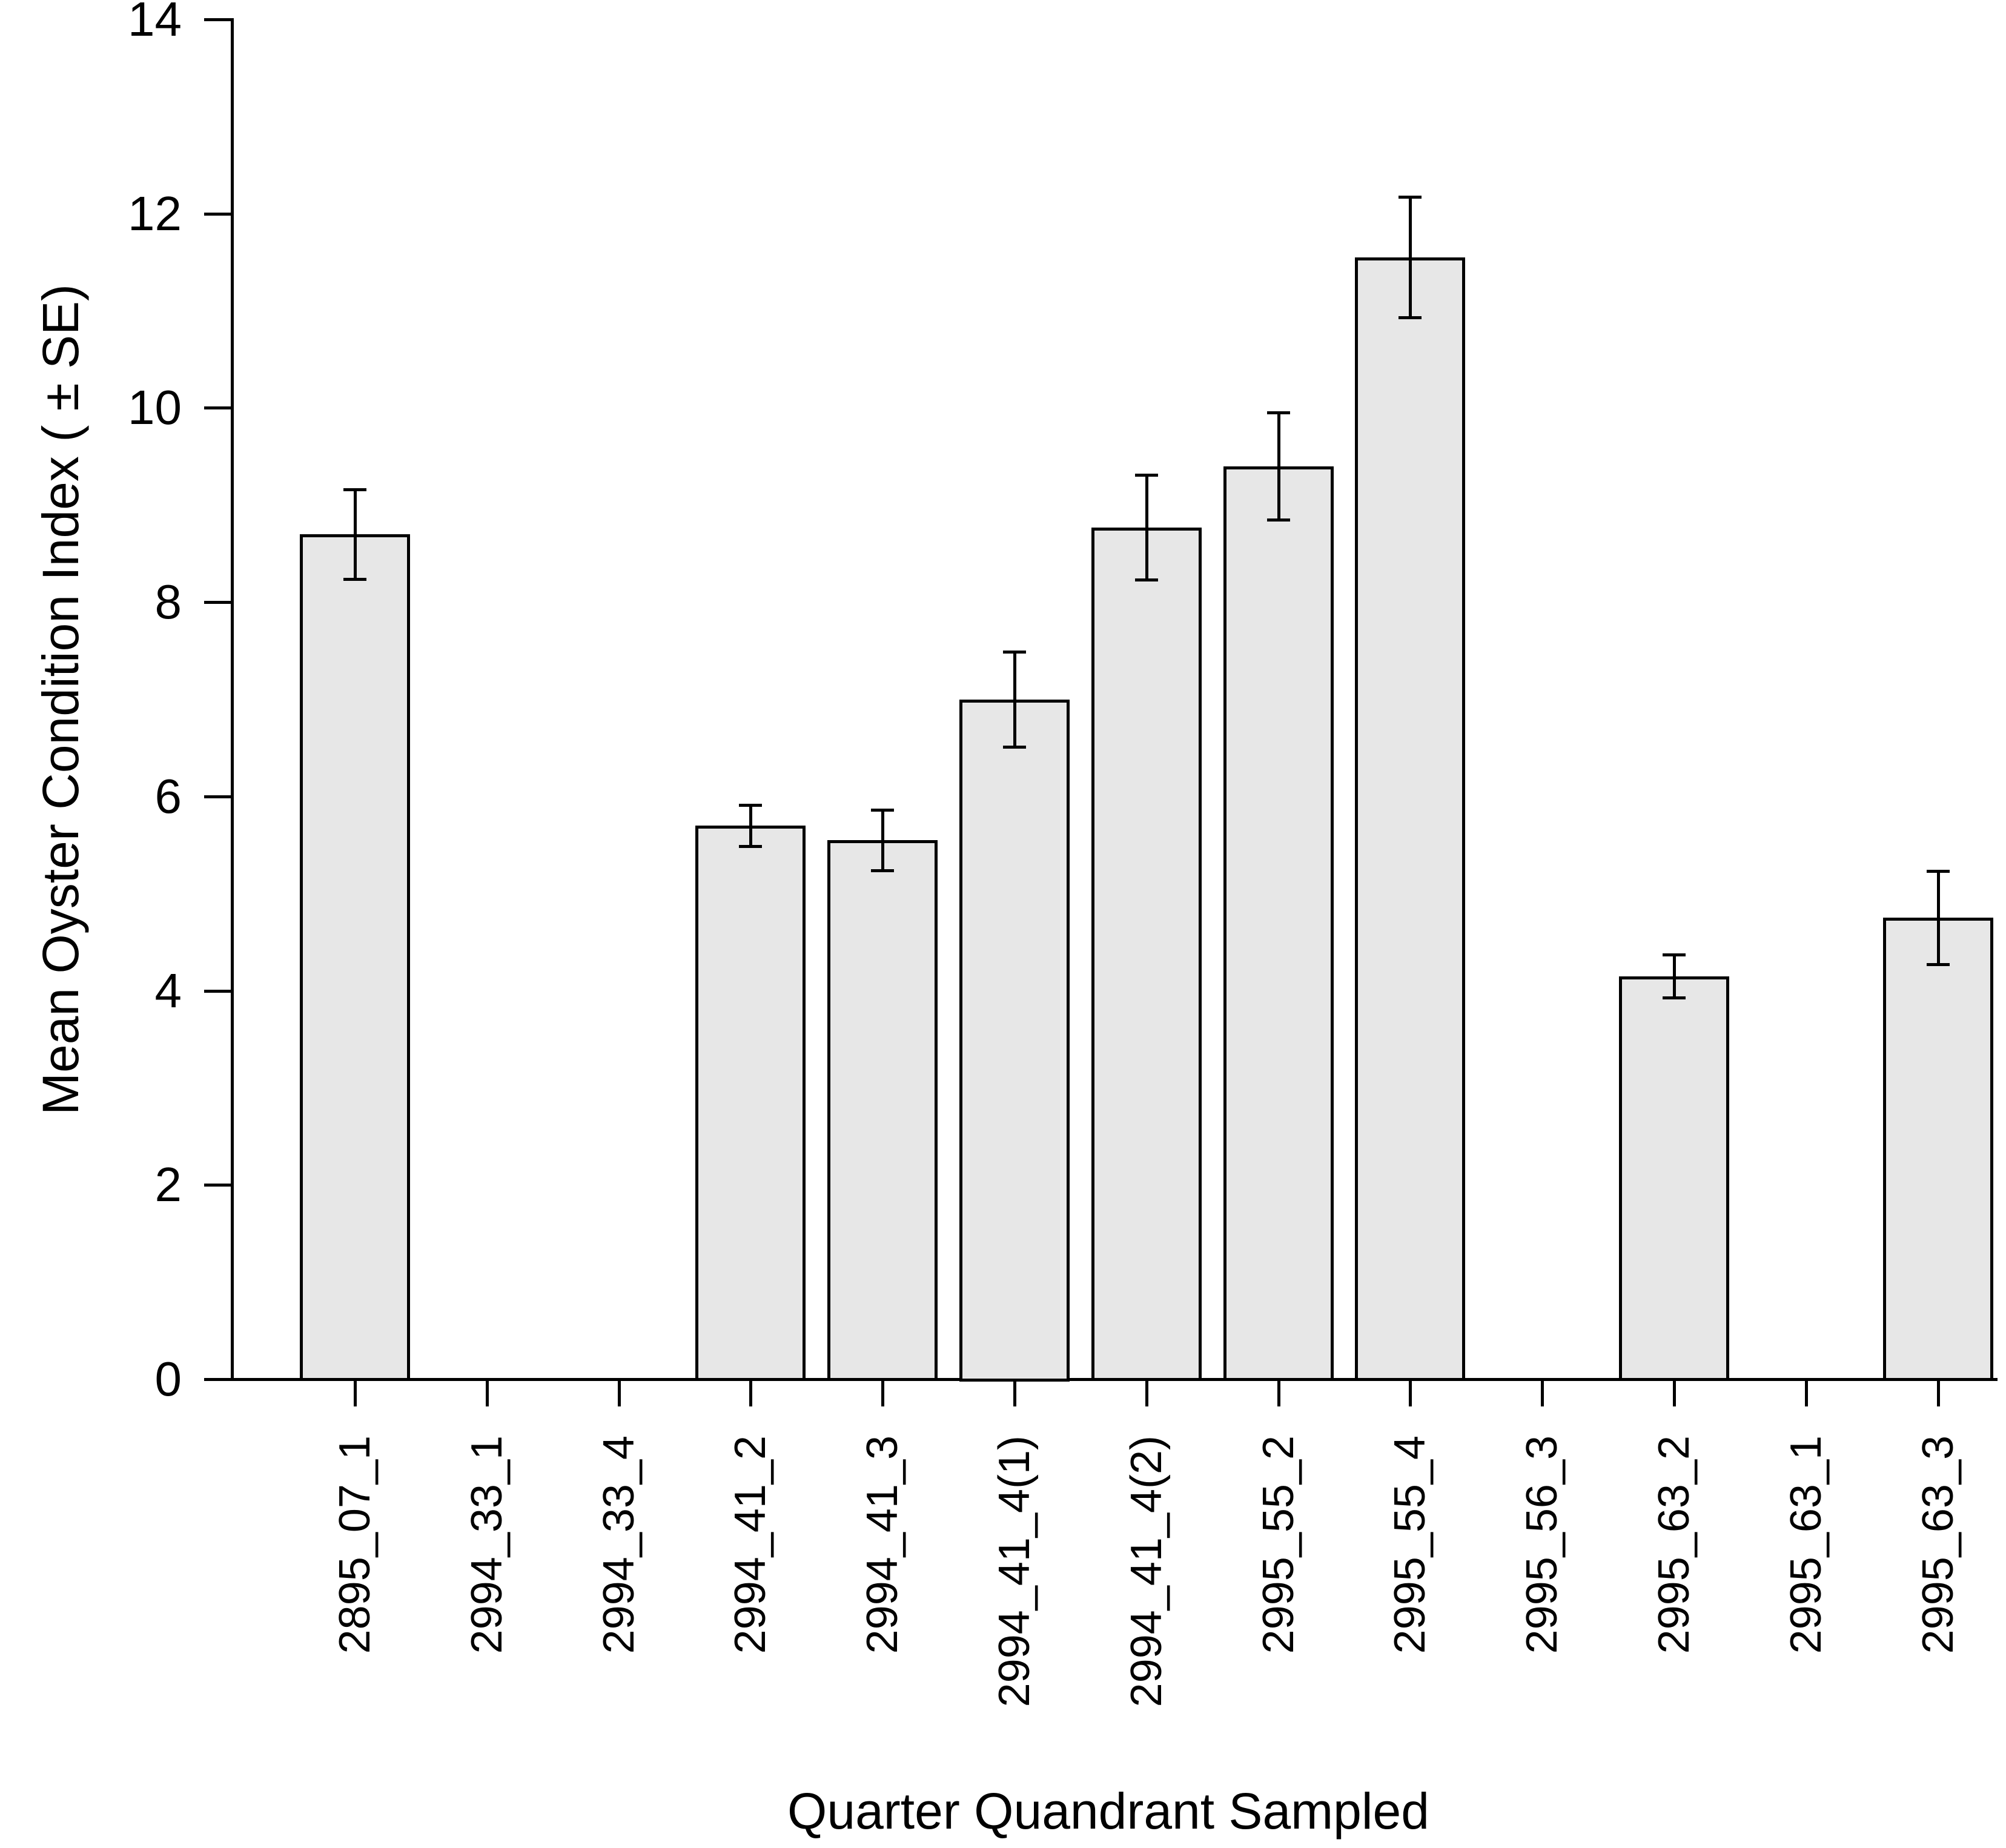 The image size is (2006, 1848). I want to click on x-tick-label: 2994_33_1, so click(487, 1545).